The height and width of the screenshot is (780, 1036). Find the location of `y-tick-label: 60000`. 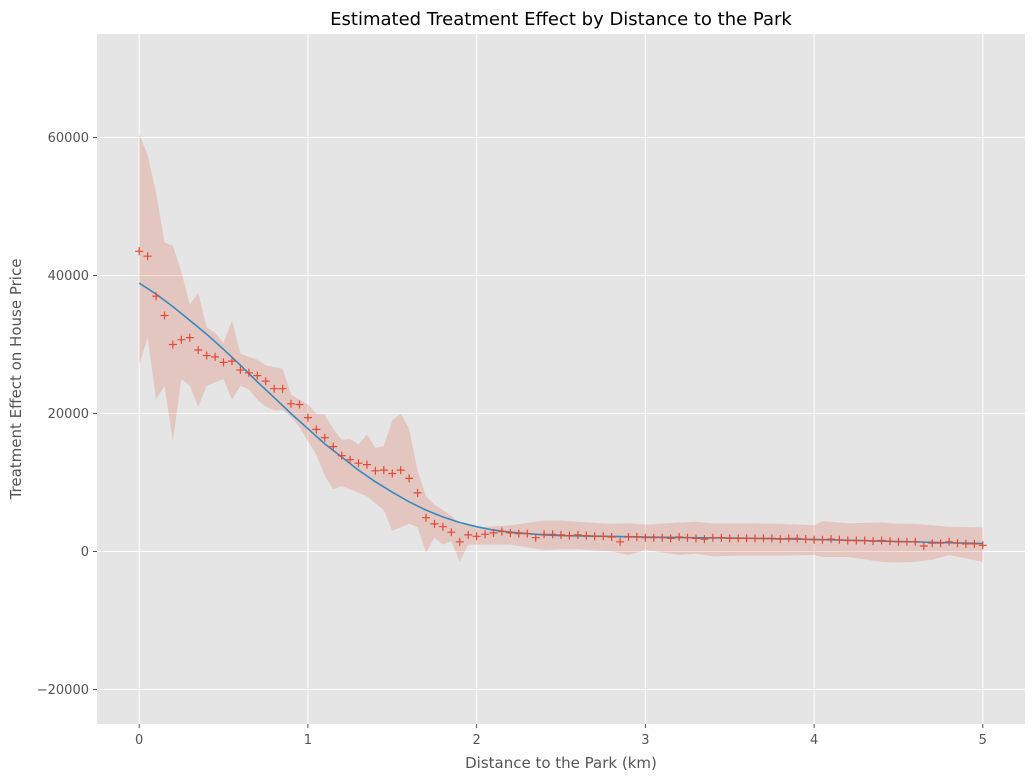

y-tick-label: 60000 is located at coordinates (68, 138).